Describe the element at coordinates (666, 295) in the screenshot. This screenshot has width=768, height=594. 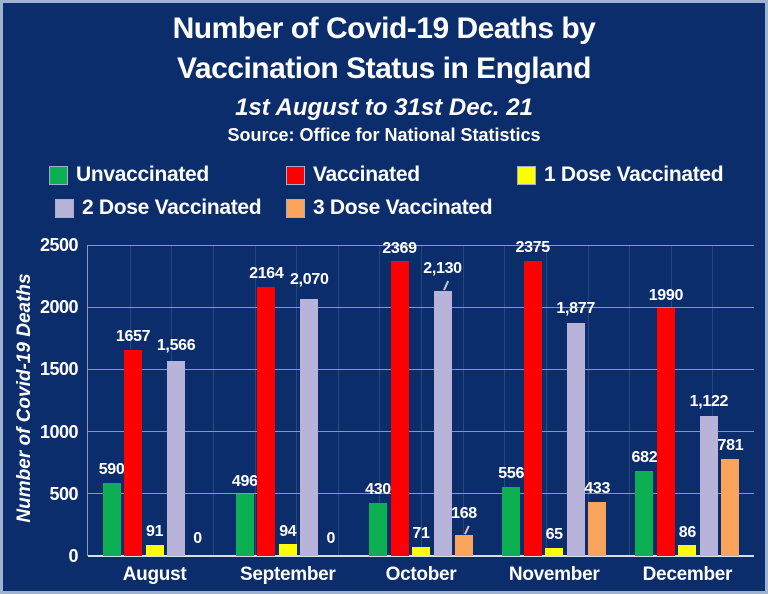
I see `bar-label-vaccinated-december: 1990` at that location.